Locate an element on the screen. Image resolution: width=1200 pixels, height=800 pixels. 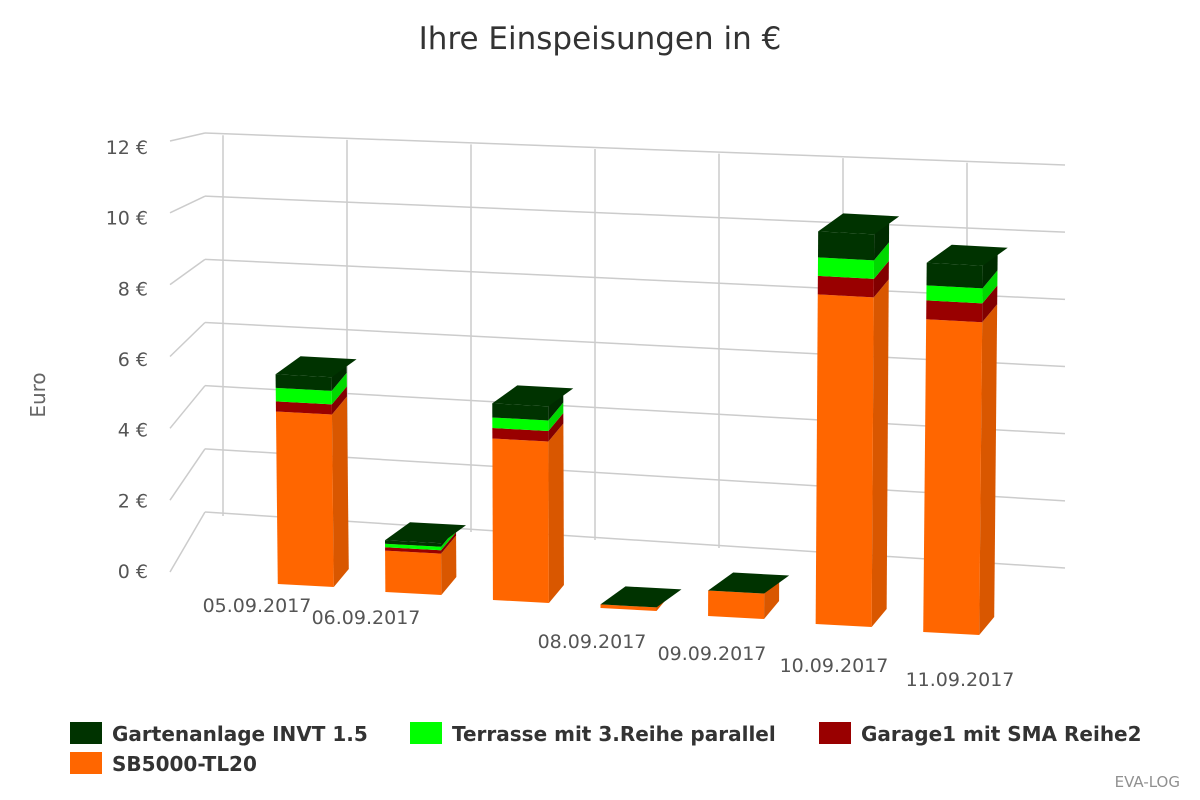
y-tick-label: 12 € is located at coordinates (127, 148).